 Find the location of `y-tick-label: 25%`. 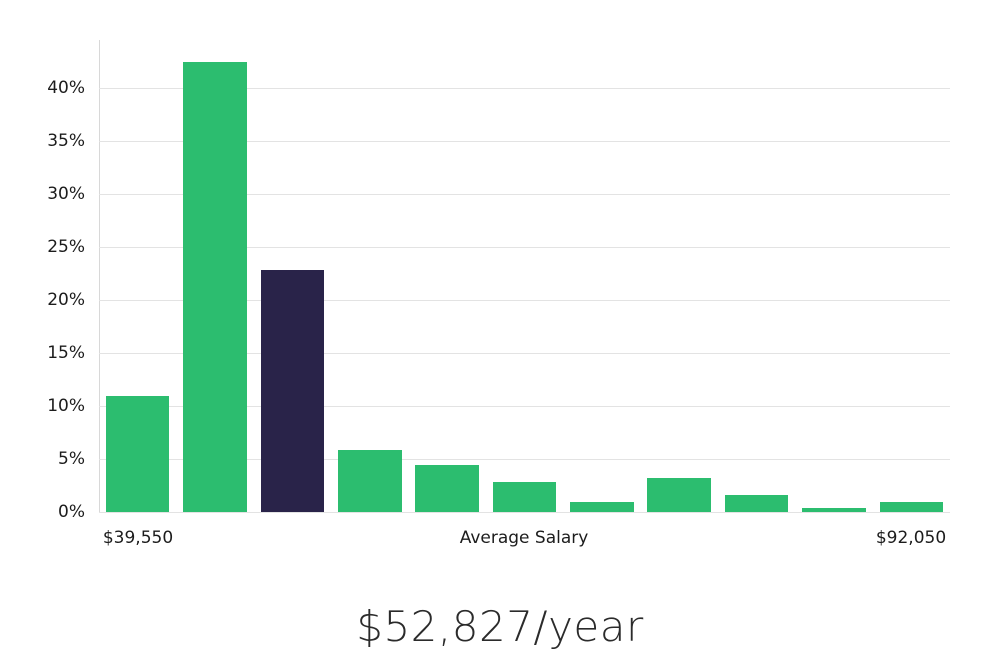

y-tick-label: 25% is located at coordinates (66, 246).